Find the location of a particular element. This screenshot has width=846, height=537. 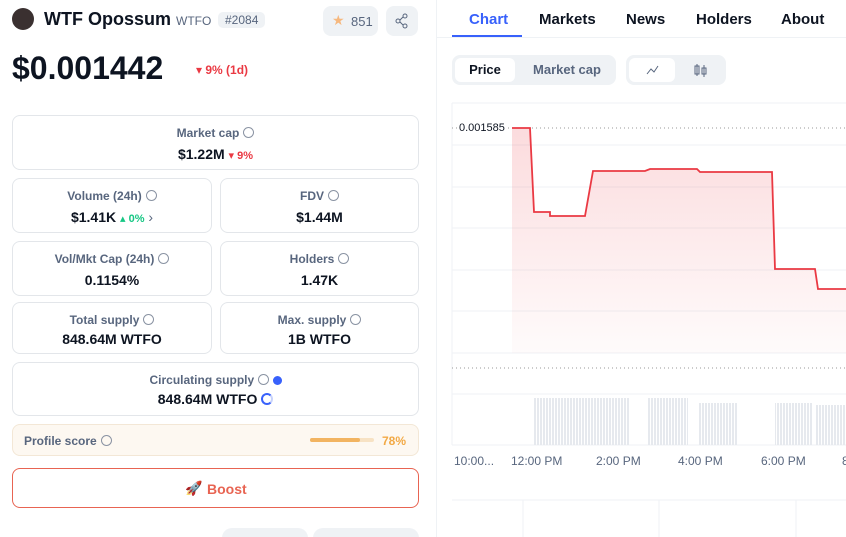

tab: About is located at coordinates (803, 19).